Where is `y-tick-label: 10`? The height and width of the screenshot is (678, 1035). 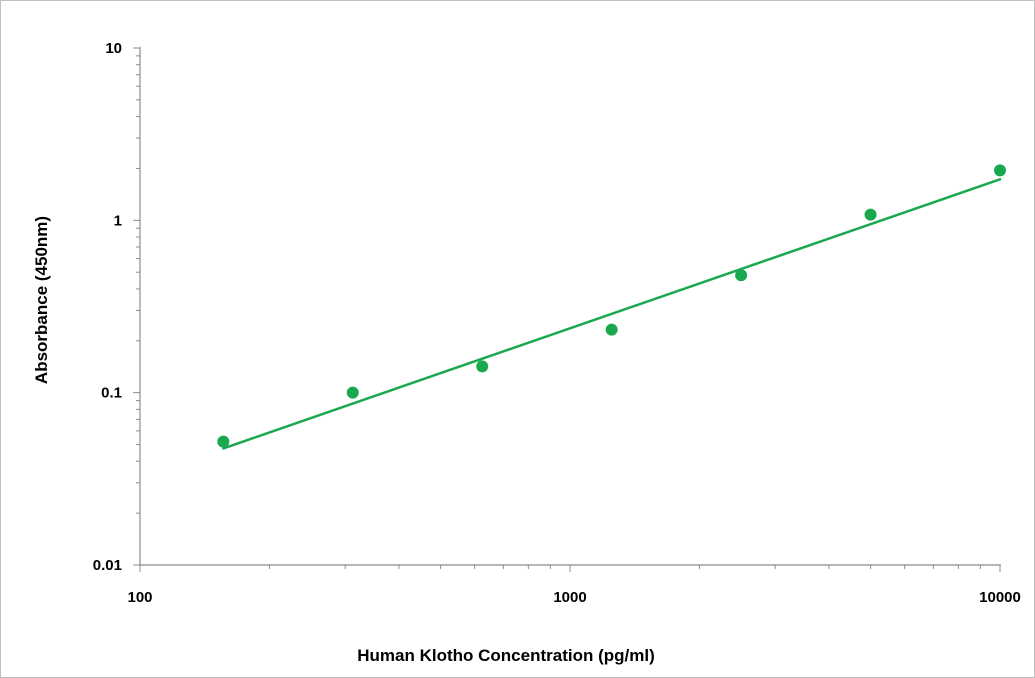
y-tick-label: 10 is located at coordinates (113, 48).